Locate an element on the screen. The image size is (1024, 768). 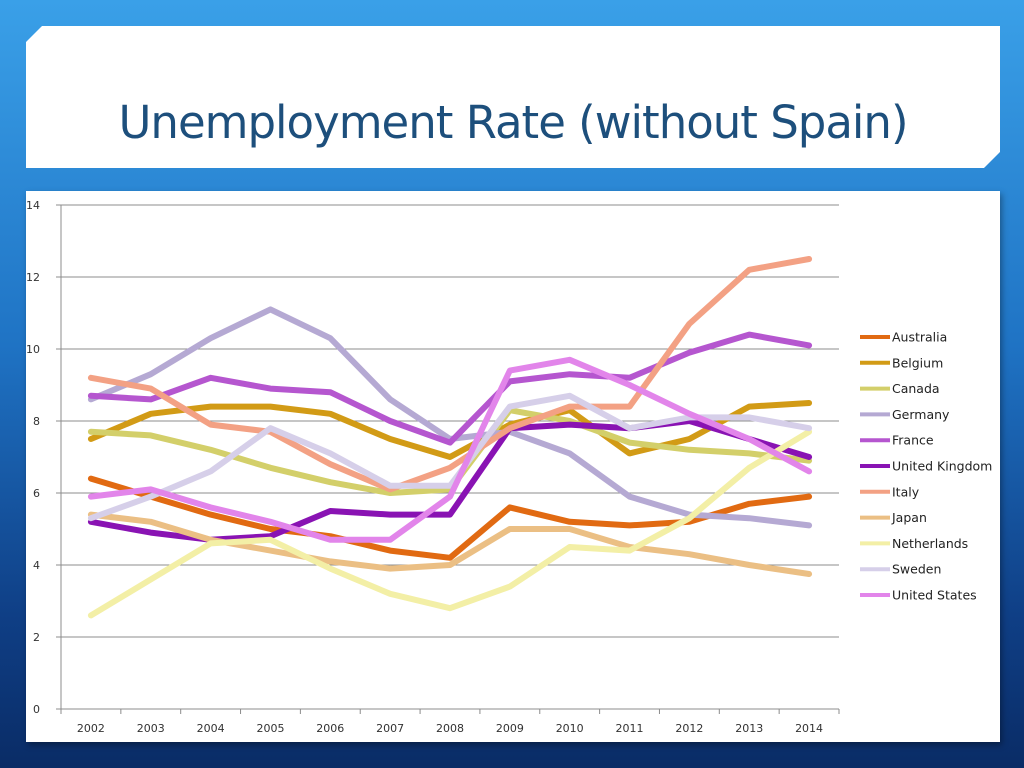
y-tick-label: 10 is located at coordinates (33, 349).